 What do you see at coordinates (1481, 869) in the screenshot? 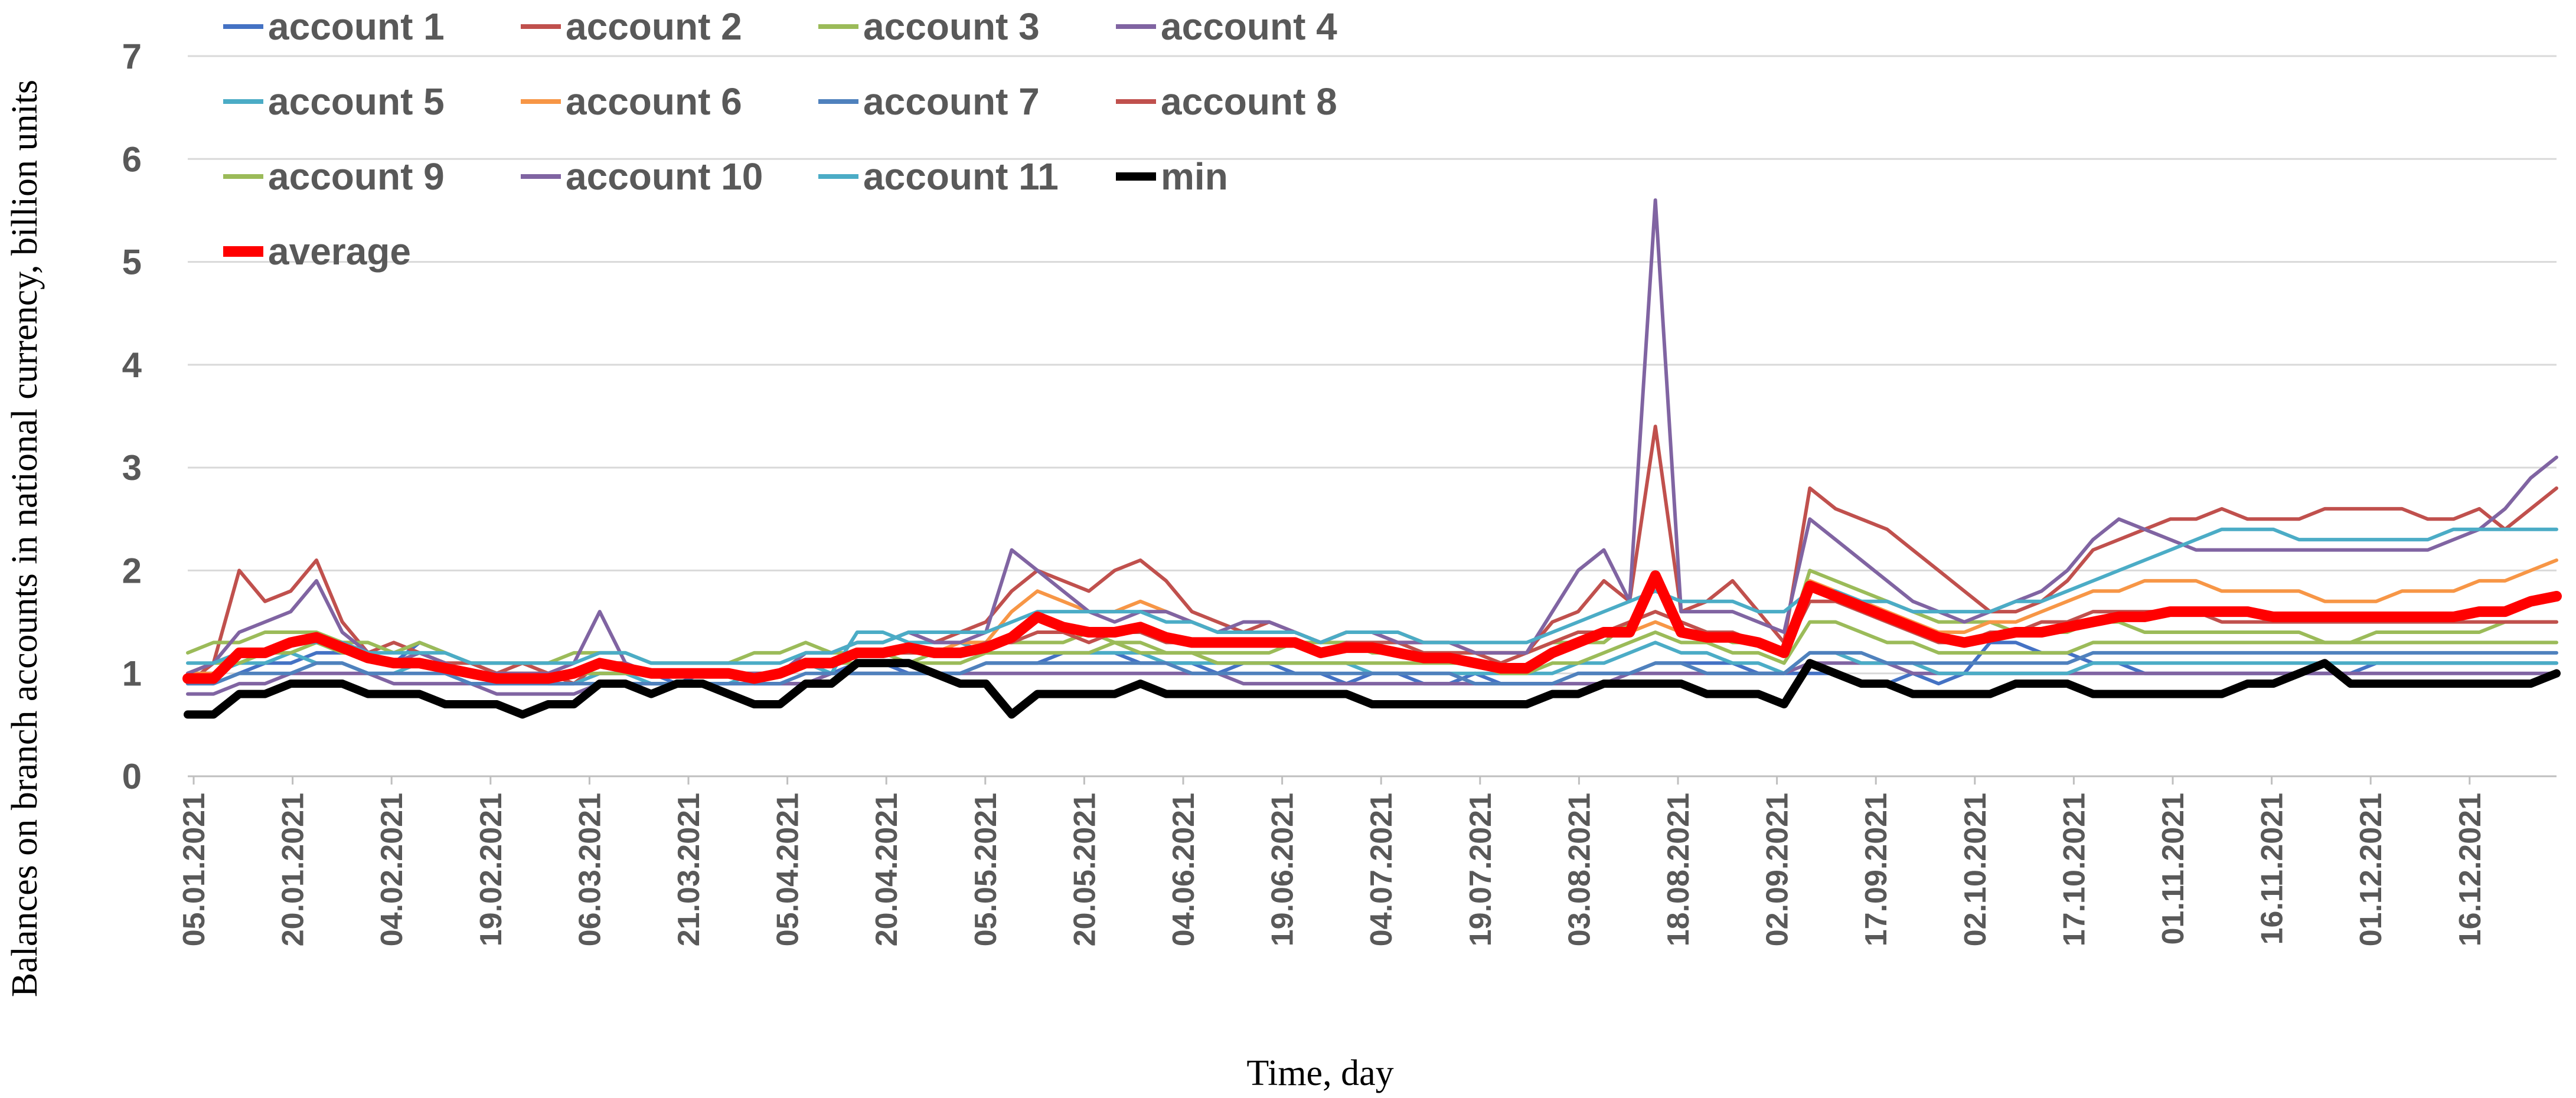
I see `x-tick-label: 19.07.2021` at bounding box center [1481, 869].